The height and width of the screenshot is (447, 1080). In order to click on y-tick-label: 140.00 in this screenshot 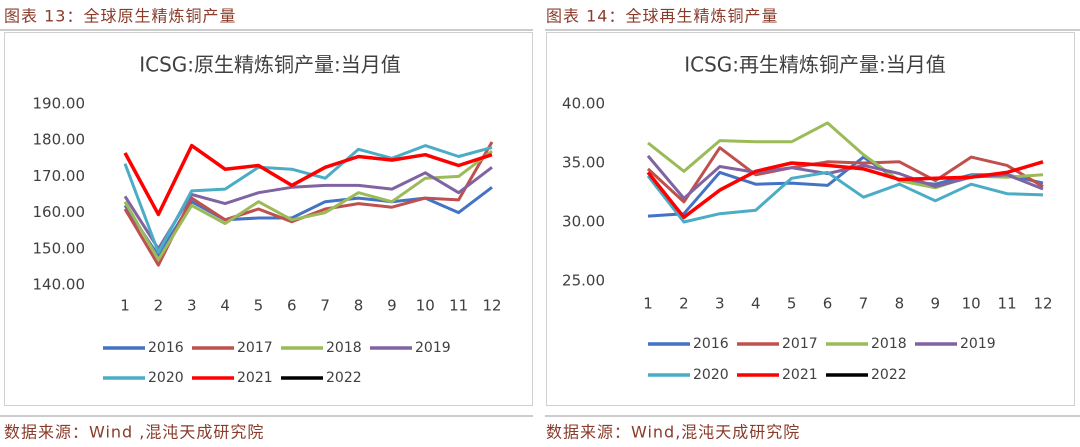, I will do `click(59, 285)`.